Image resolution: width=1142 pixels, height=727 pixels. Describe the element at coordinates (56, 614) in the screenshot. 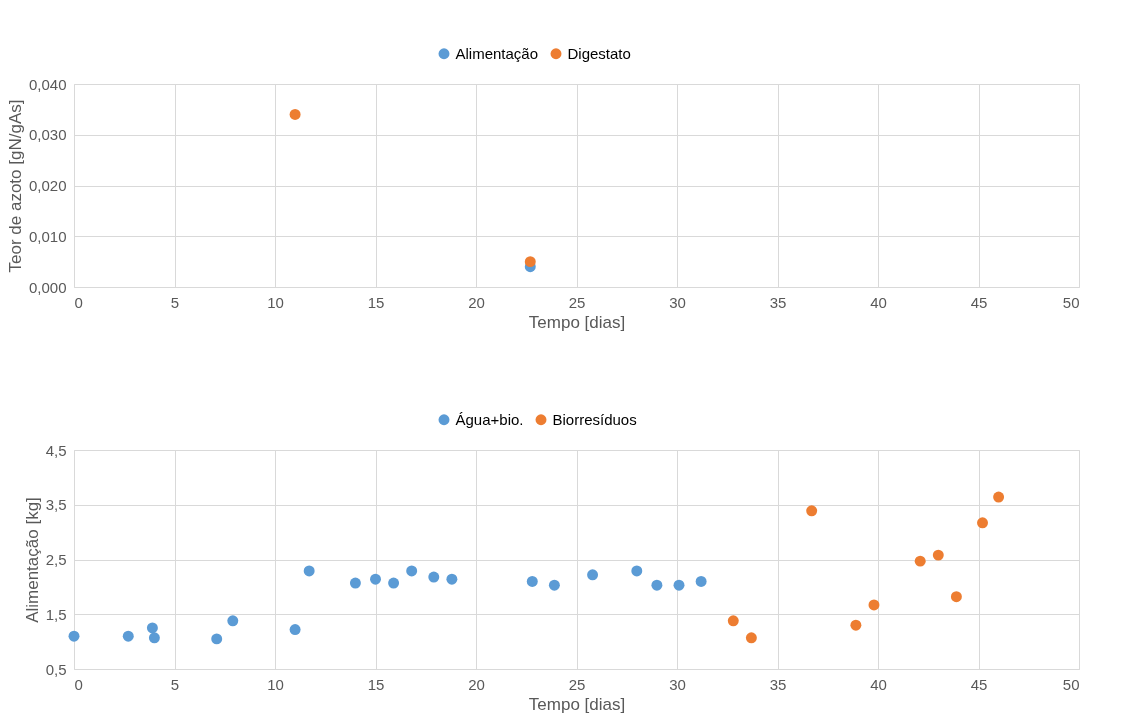

I see `y-tick-label: 1,5` at that location.